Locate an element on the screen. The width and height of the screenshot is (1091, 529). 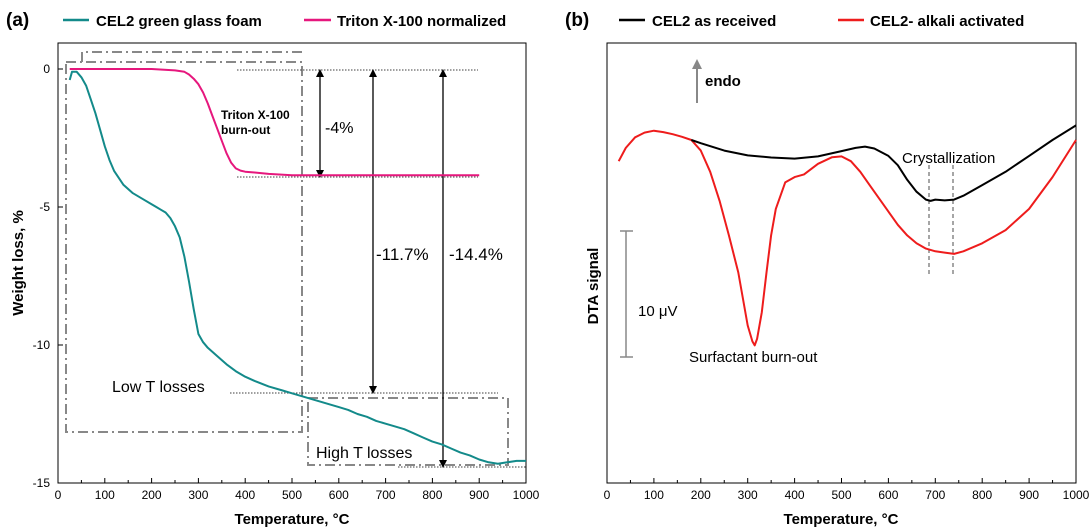
x-tick-label-a-8: 800 is located at coordinates (432, 495).